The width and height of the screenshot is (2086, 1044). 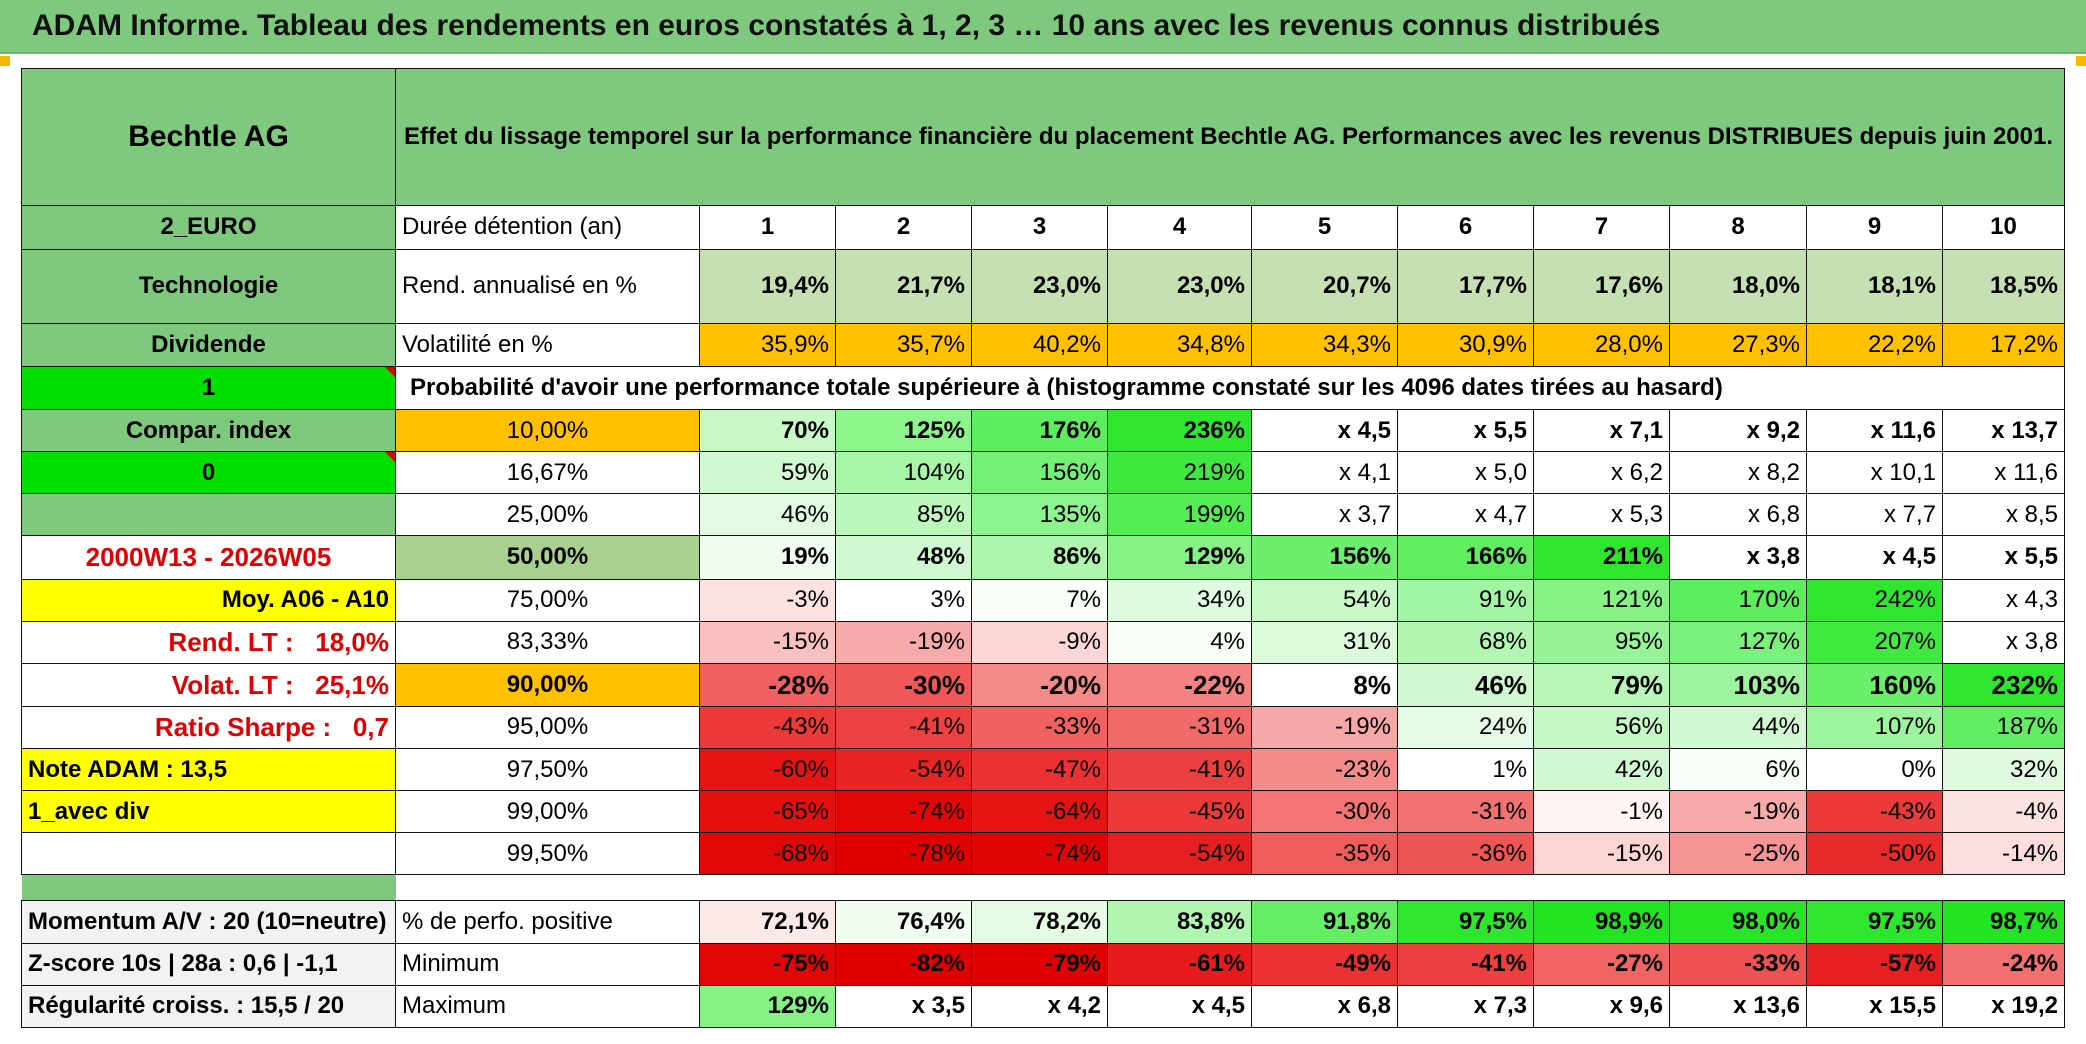 What do you see at coordinates (1601, 770) in the screenshot?
I see `quantile-cell: 42%` at bounding box center [1601, 770].